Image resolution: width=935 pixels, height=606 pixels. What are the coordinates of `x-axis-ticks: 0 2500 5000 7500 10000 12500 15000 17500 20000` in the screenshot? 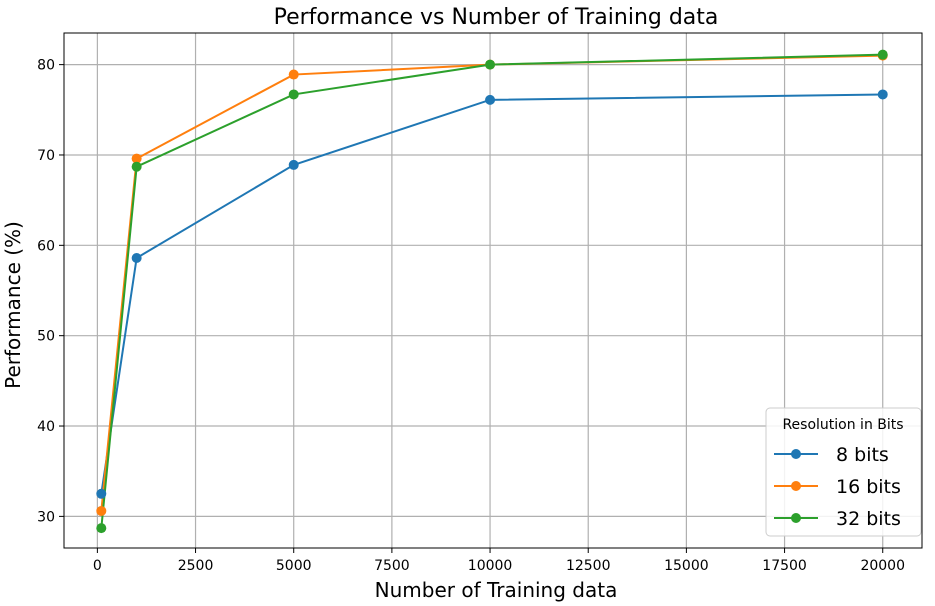 It's located at (499, 561).